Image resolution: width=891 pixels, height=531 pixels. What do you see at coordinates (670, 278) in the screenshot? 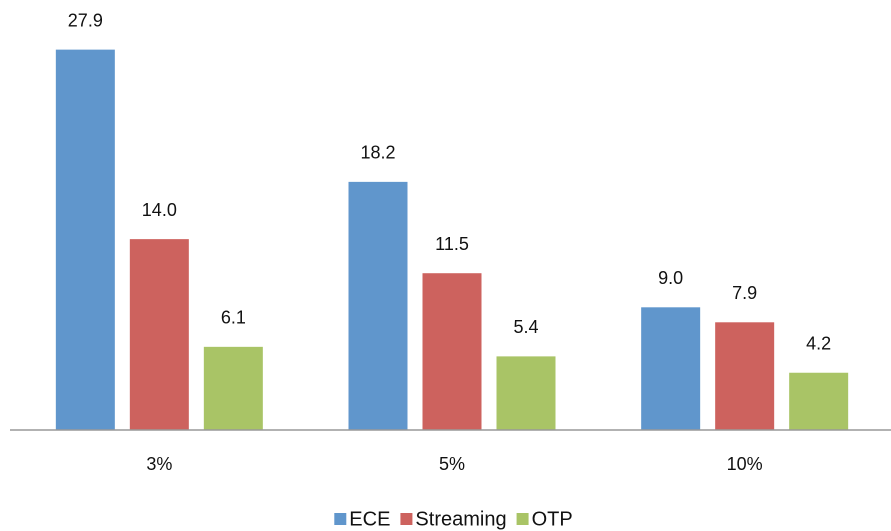
I see `value-label: 9.0` at bounding box center [670, 278].